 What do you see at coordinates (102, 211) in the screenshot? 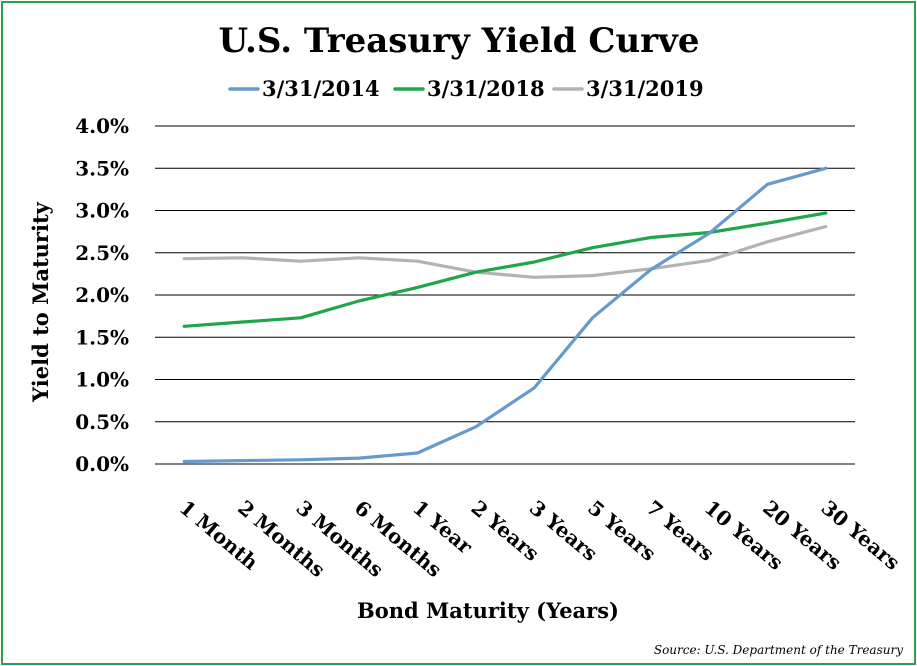
I see `y-tick-label: 3.0%` at bounding box center [102, 211].